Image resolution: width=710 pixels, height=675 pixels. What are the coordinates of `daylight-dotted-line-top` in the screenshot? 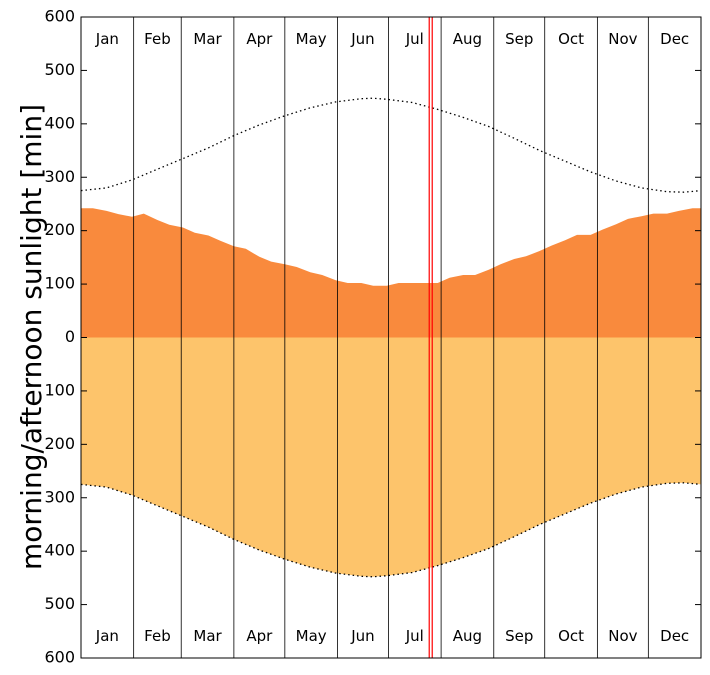 It's located at (391, 145).